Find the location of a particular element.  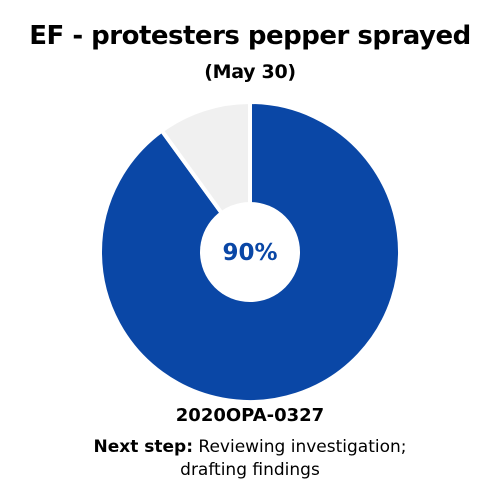

donut-hole is located at coordinates (250, 252).